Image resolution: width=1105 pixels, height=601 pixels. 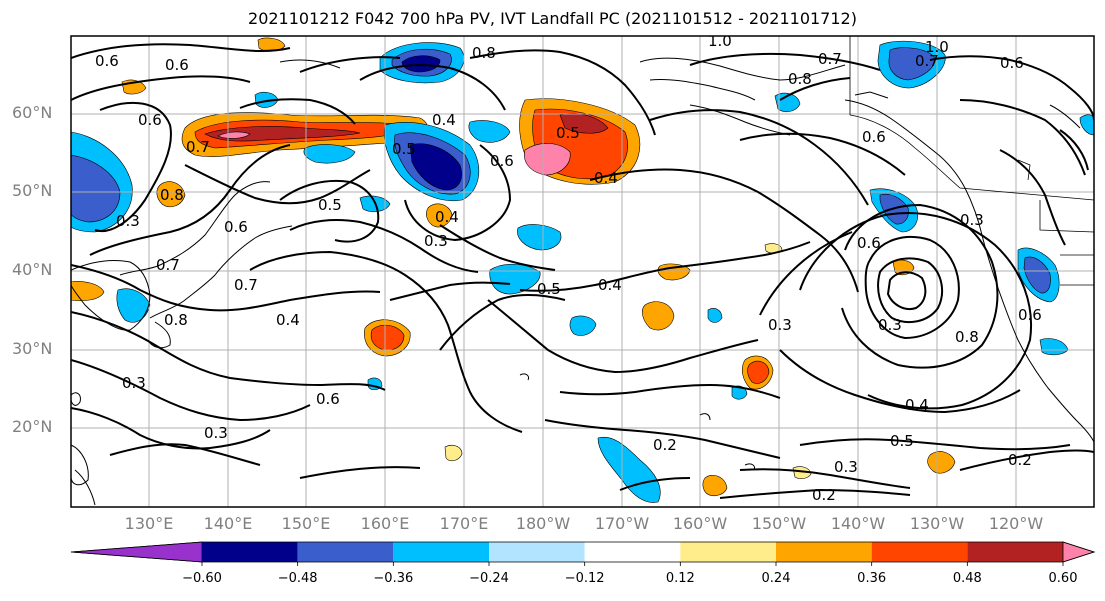 I want to click on lon-label: 130°E, so click(x=149, y=523).